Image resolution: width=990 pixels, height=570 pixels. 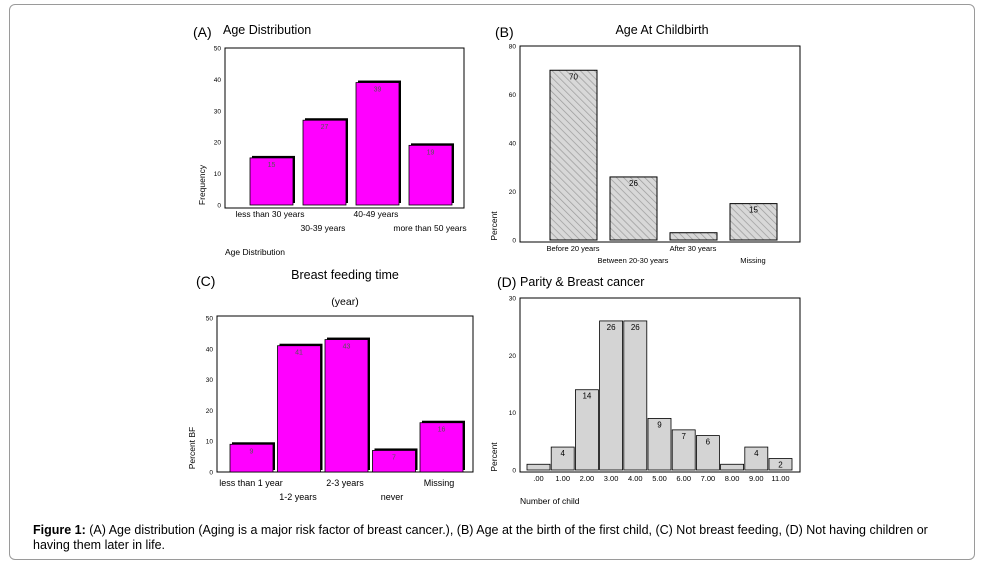 I want to click on caption-label: Figure 1:, so click(x=59, y=530).